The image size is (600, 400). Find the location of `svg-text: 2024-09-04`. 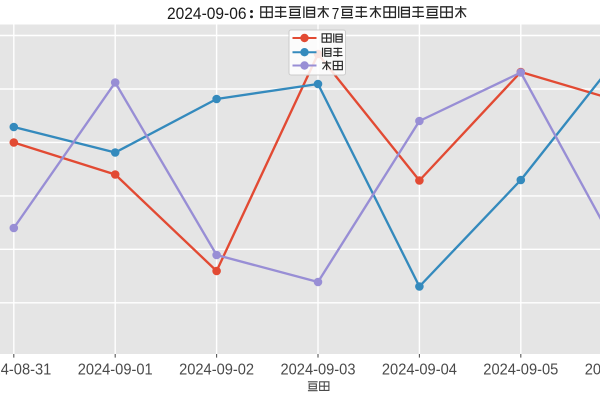

svg-text: 2024-09-04 is located at coordinates (419, 370).